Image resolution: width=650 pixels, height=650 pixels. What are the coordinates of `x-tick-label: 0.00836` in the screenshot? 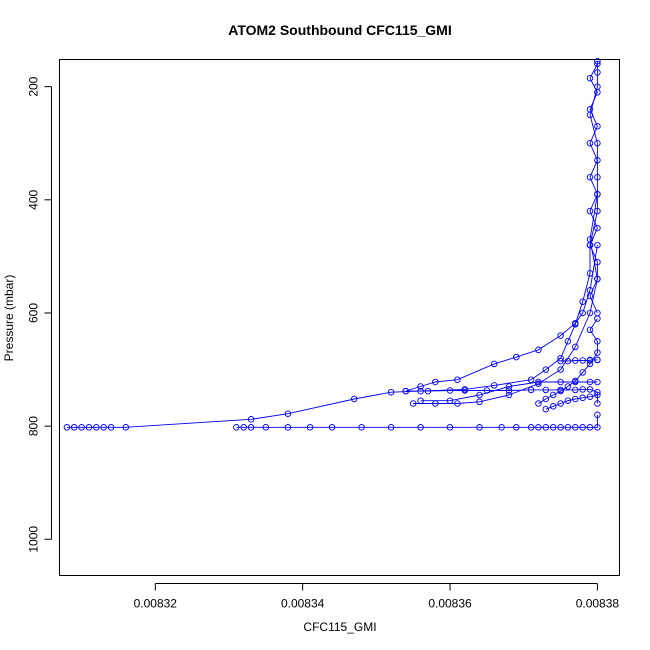 It's located at (450, 604).